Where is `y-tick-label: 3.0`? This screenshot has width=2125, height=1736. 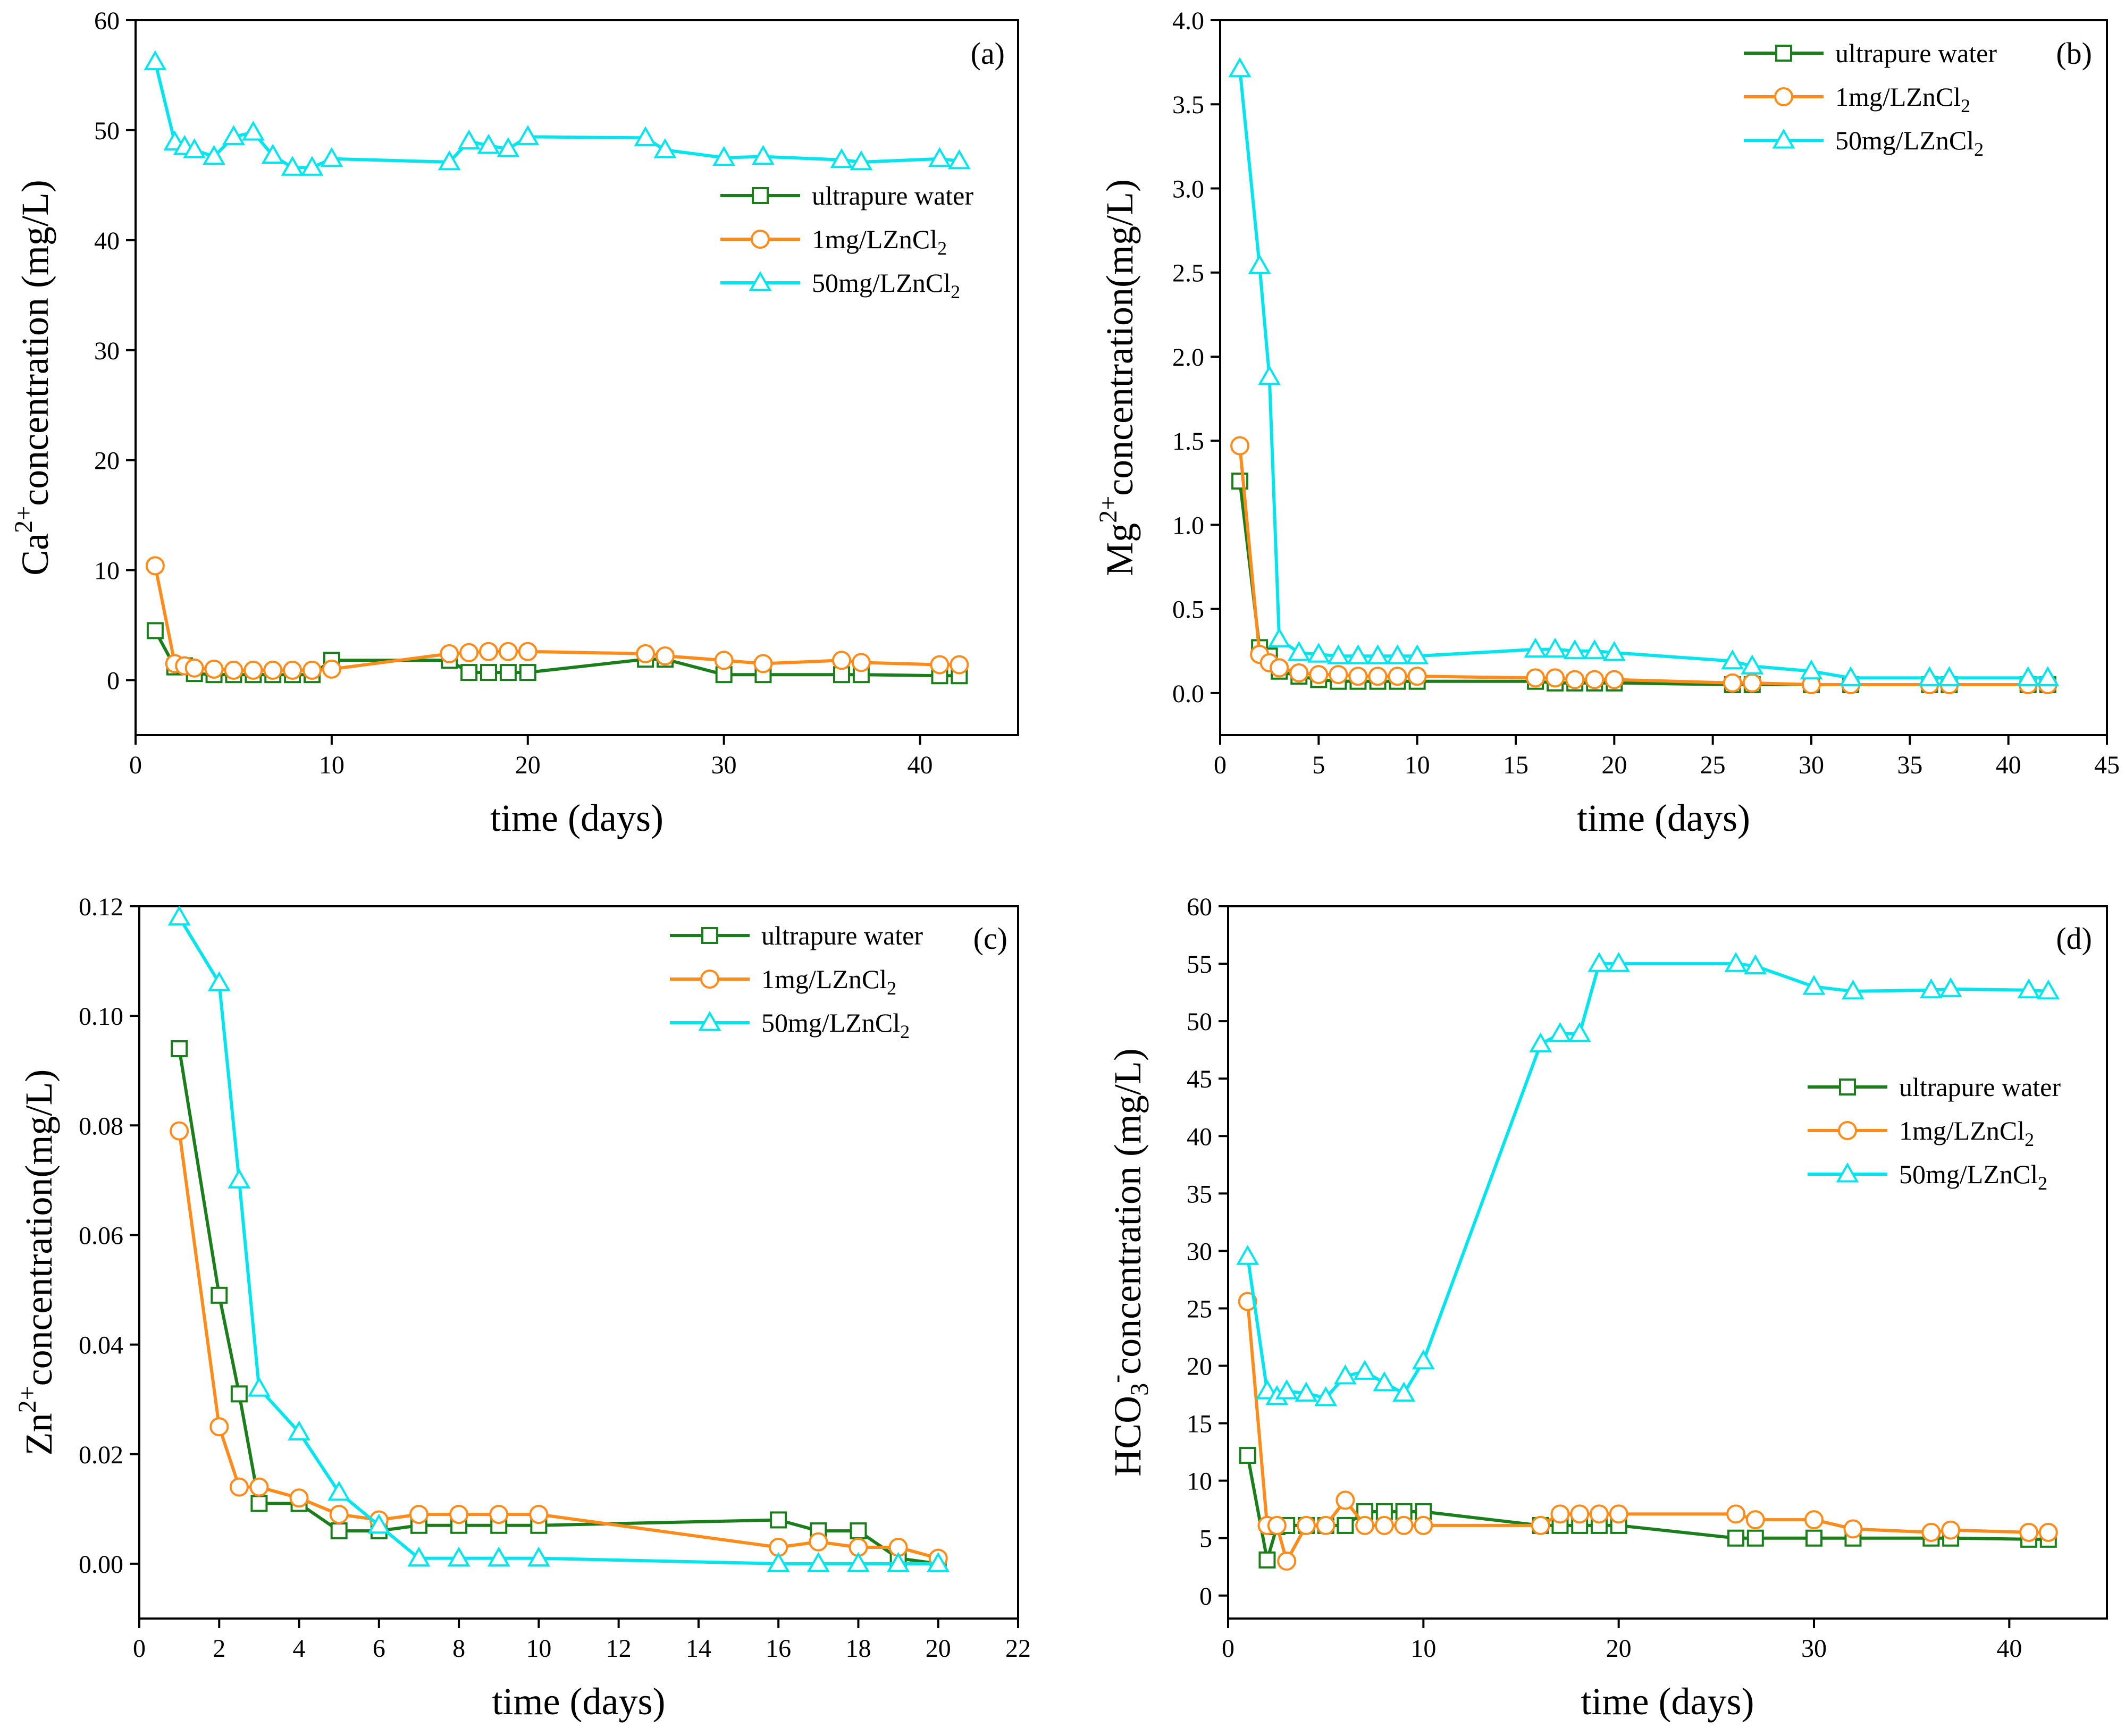 y-tick-label: 3.0 is located at coordinates (1188, 189).